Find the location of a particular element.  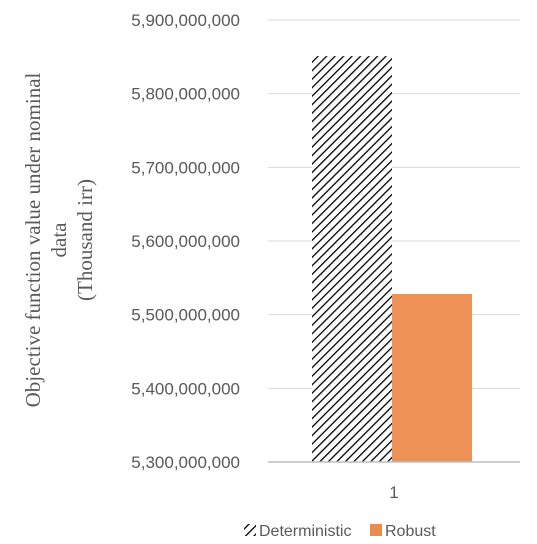

y-axis-label-line-2: data is located at coordinates (59, 240).